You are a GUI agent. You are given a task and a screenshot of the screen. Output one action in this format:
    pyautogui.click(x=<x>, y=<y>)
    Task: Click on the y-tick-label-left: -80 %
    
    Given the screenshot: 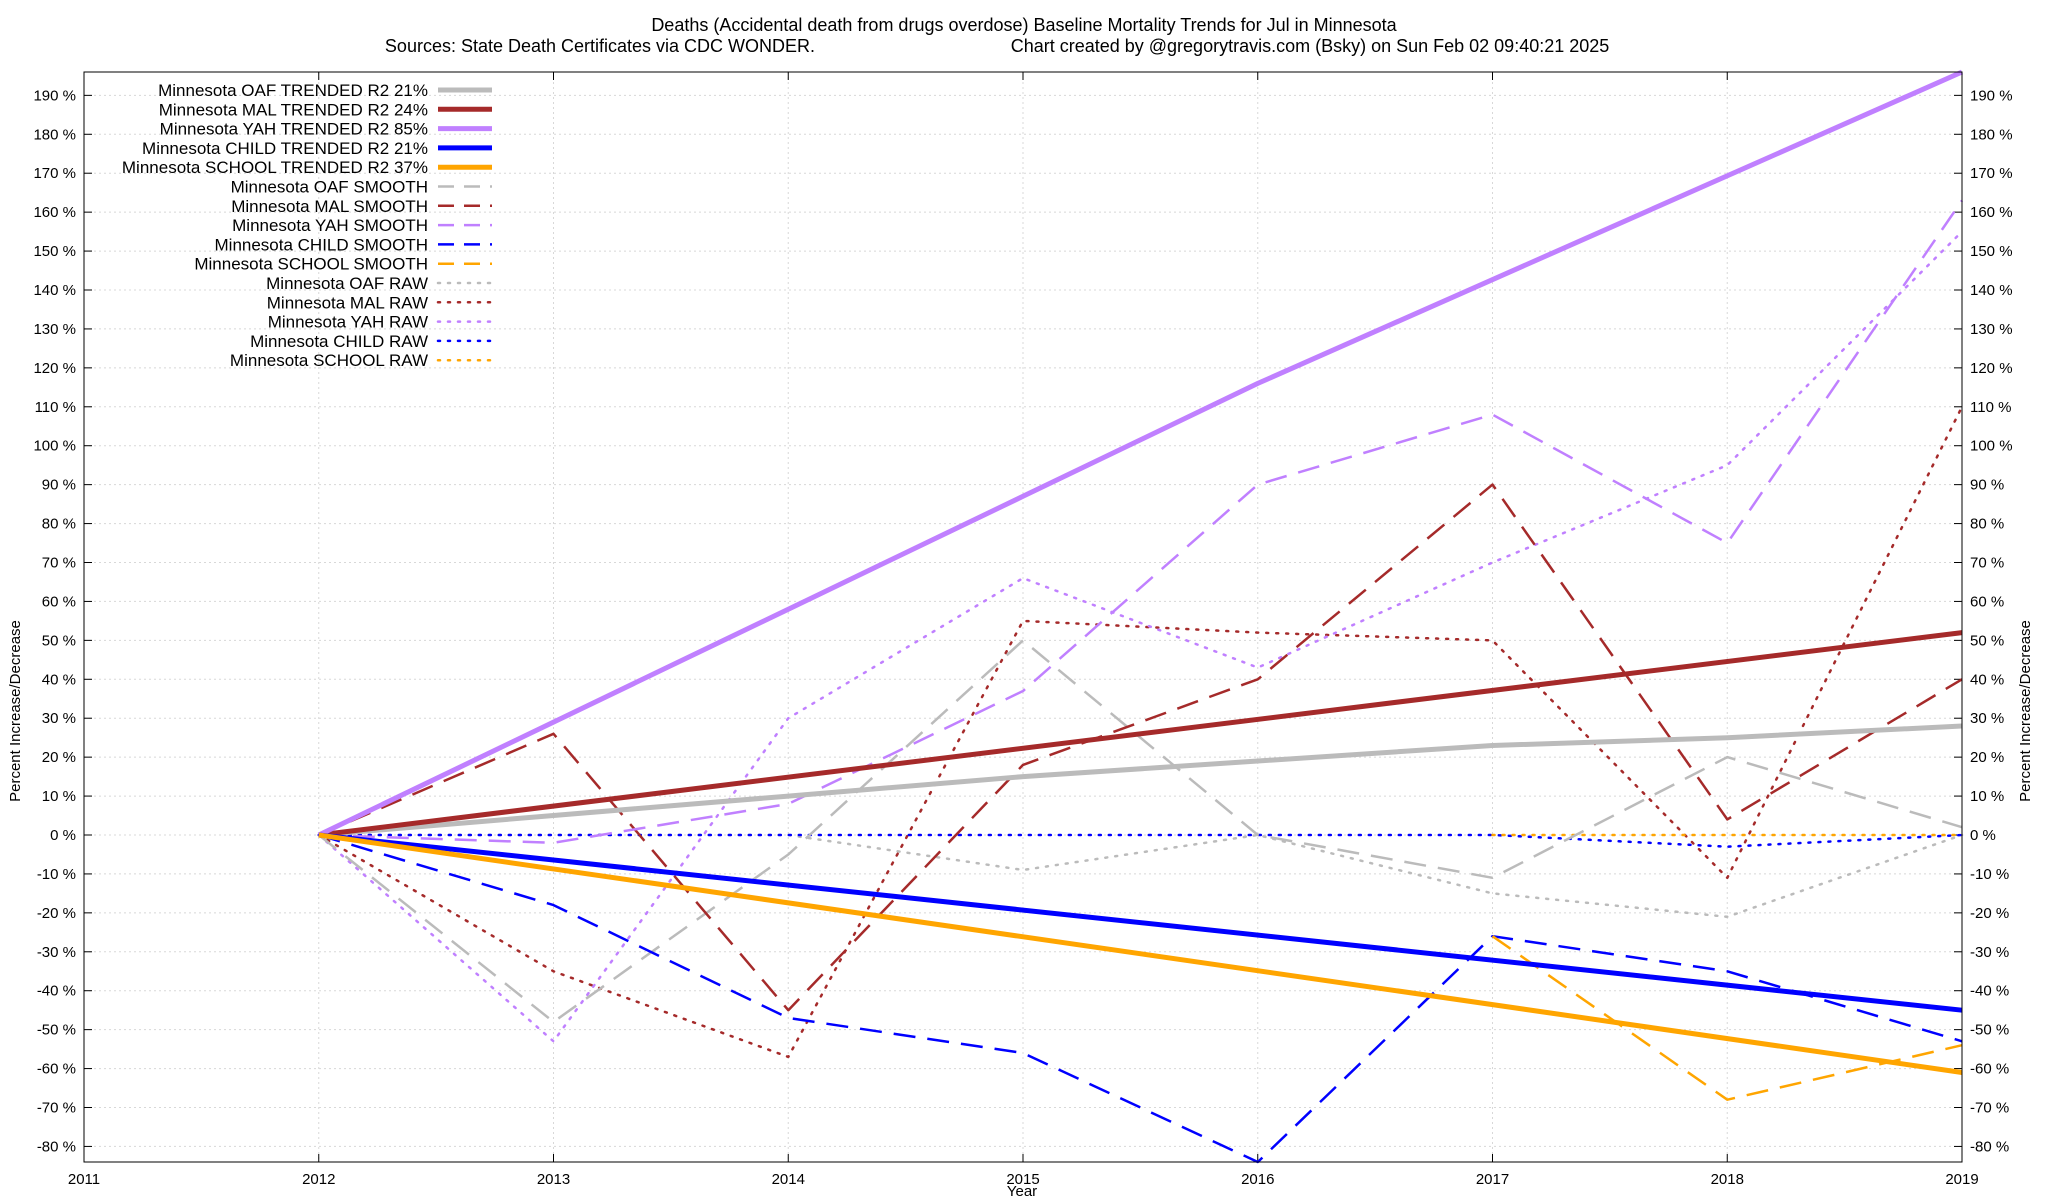 What is the action you would take?
    pyautogui.click(x=56, y=1146)
    